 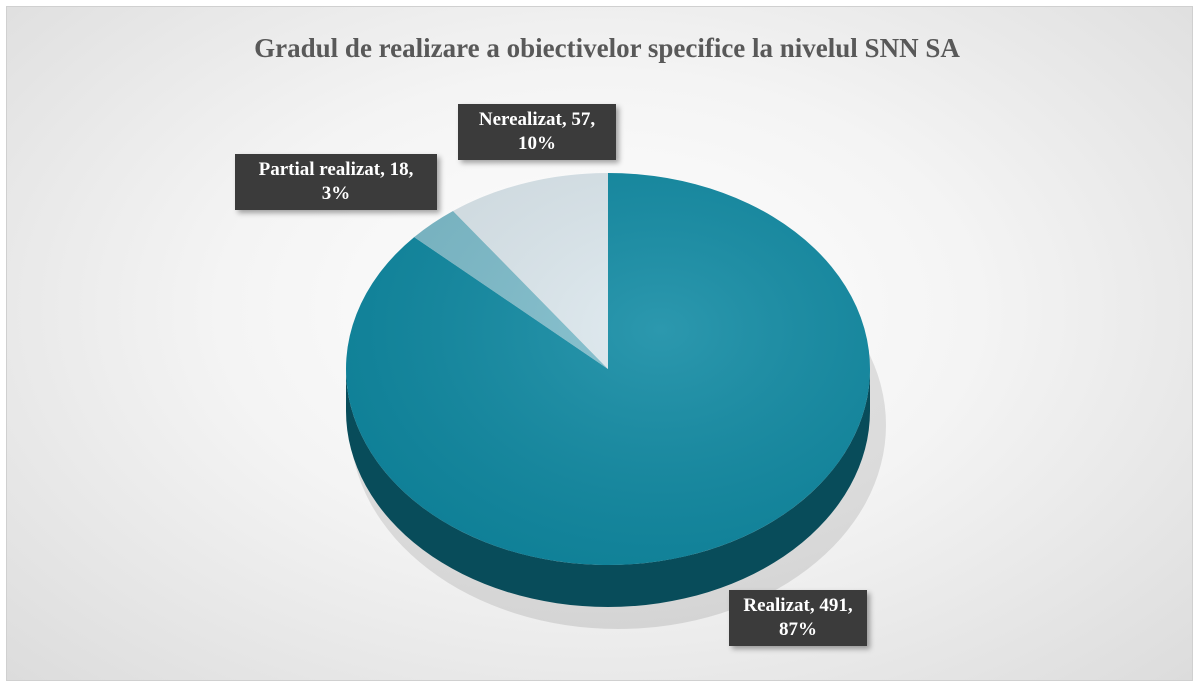 What do you see at coordinates (537, 132) in the screenshot?
I see `data-label: Nerealizat, 57, 10%` at bounding box center [537, 132].